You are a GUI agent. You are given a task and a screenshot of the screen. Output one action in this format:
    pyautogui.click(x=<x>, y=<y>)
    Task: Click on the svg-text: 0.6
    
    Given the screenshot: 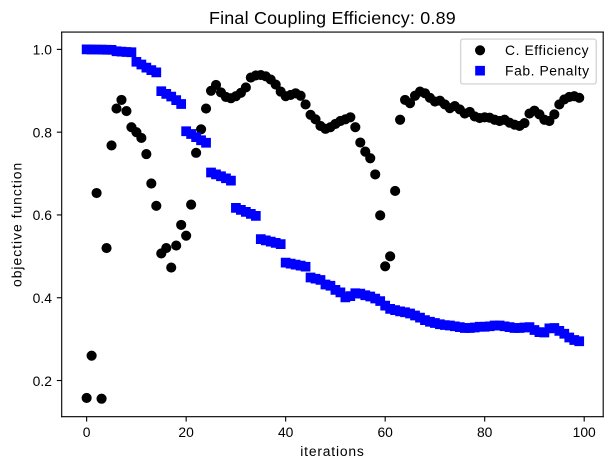 What is the action you would take?
    pyautogui.click(x=43, y=215)
    